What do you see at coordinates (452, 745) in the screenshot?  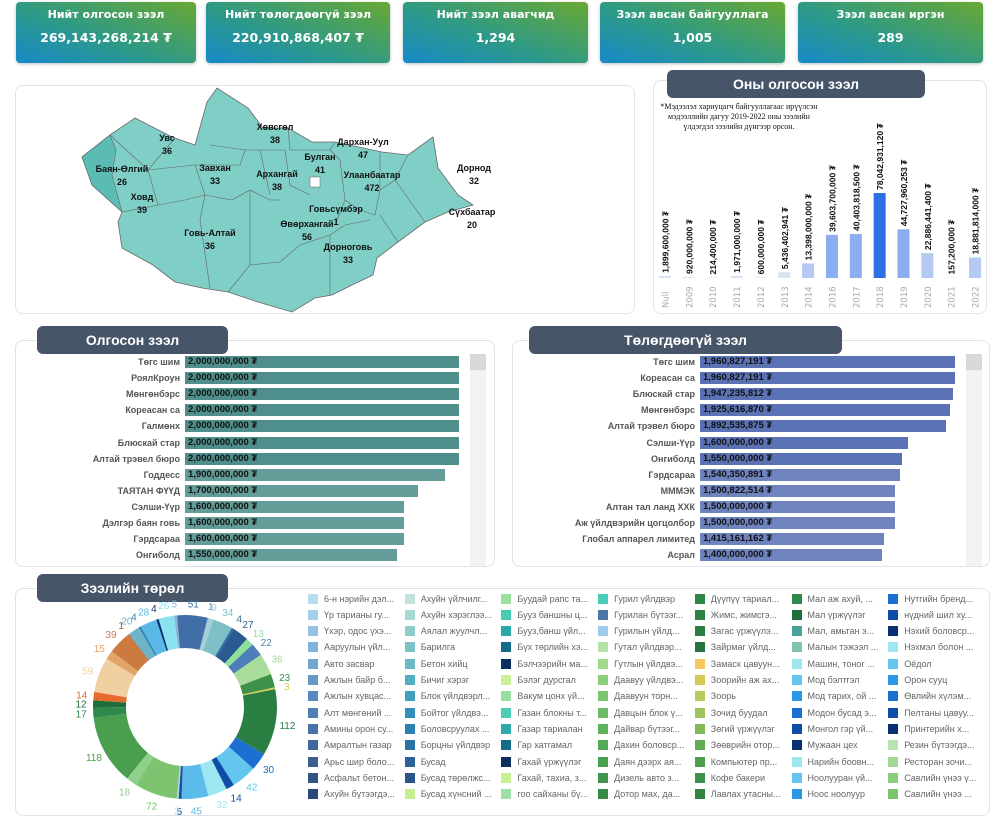 I see `legend-item: Борцны үйлдвэр` at bounding box center [452, 745].